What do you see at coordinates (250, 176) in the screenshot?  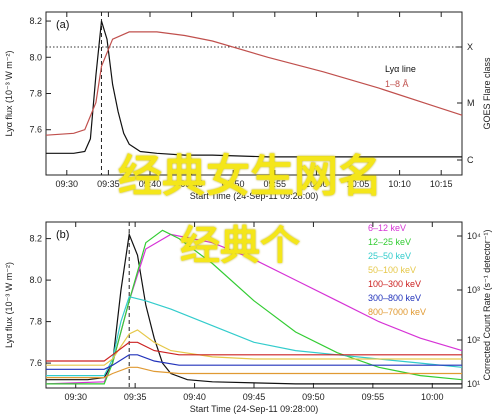 I see `overlay-title: 经典女生网名` at bounding box center [250, 176].